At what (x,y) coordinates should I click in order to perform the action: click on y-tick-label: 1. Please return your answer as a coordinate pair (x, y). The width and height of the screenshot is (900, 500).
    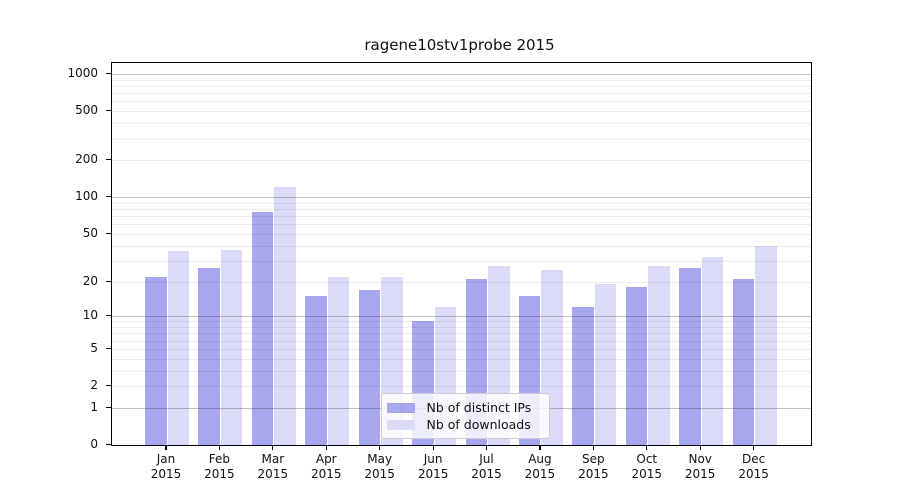
    Looking at the image, I should click on (94, 406).